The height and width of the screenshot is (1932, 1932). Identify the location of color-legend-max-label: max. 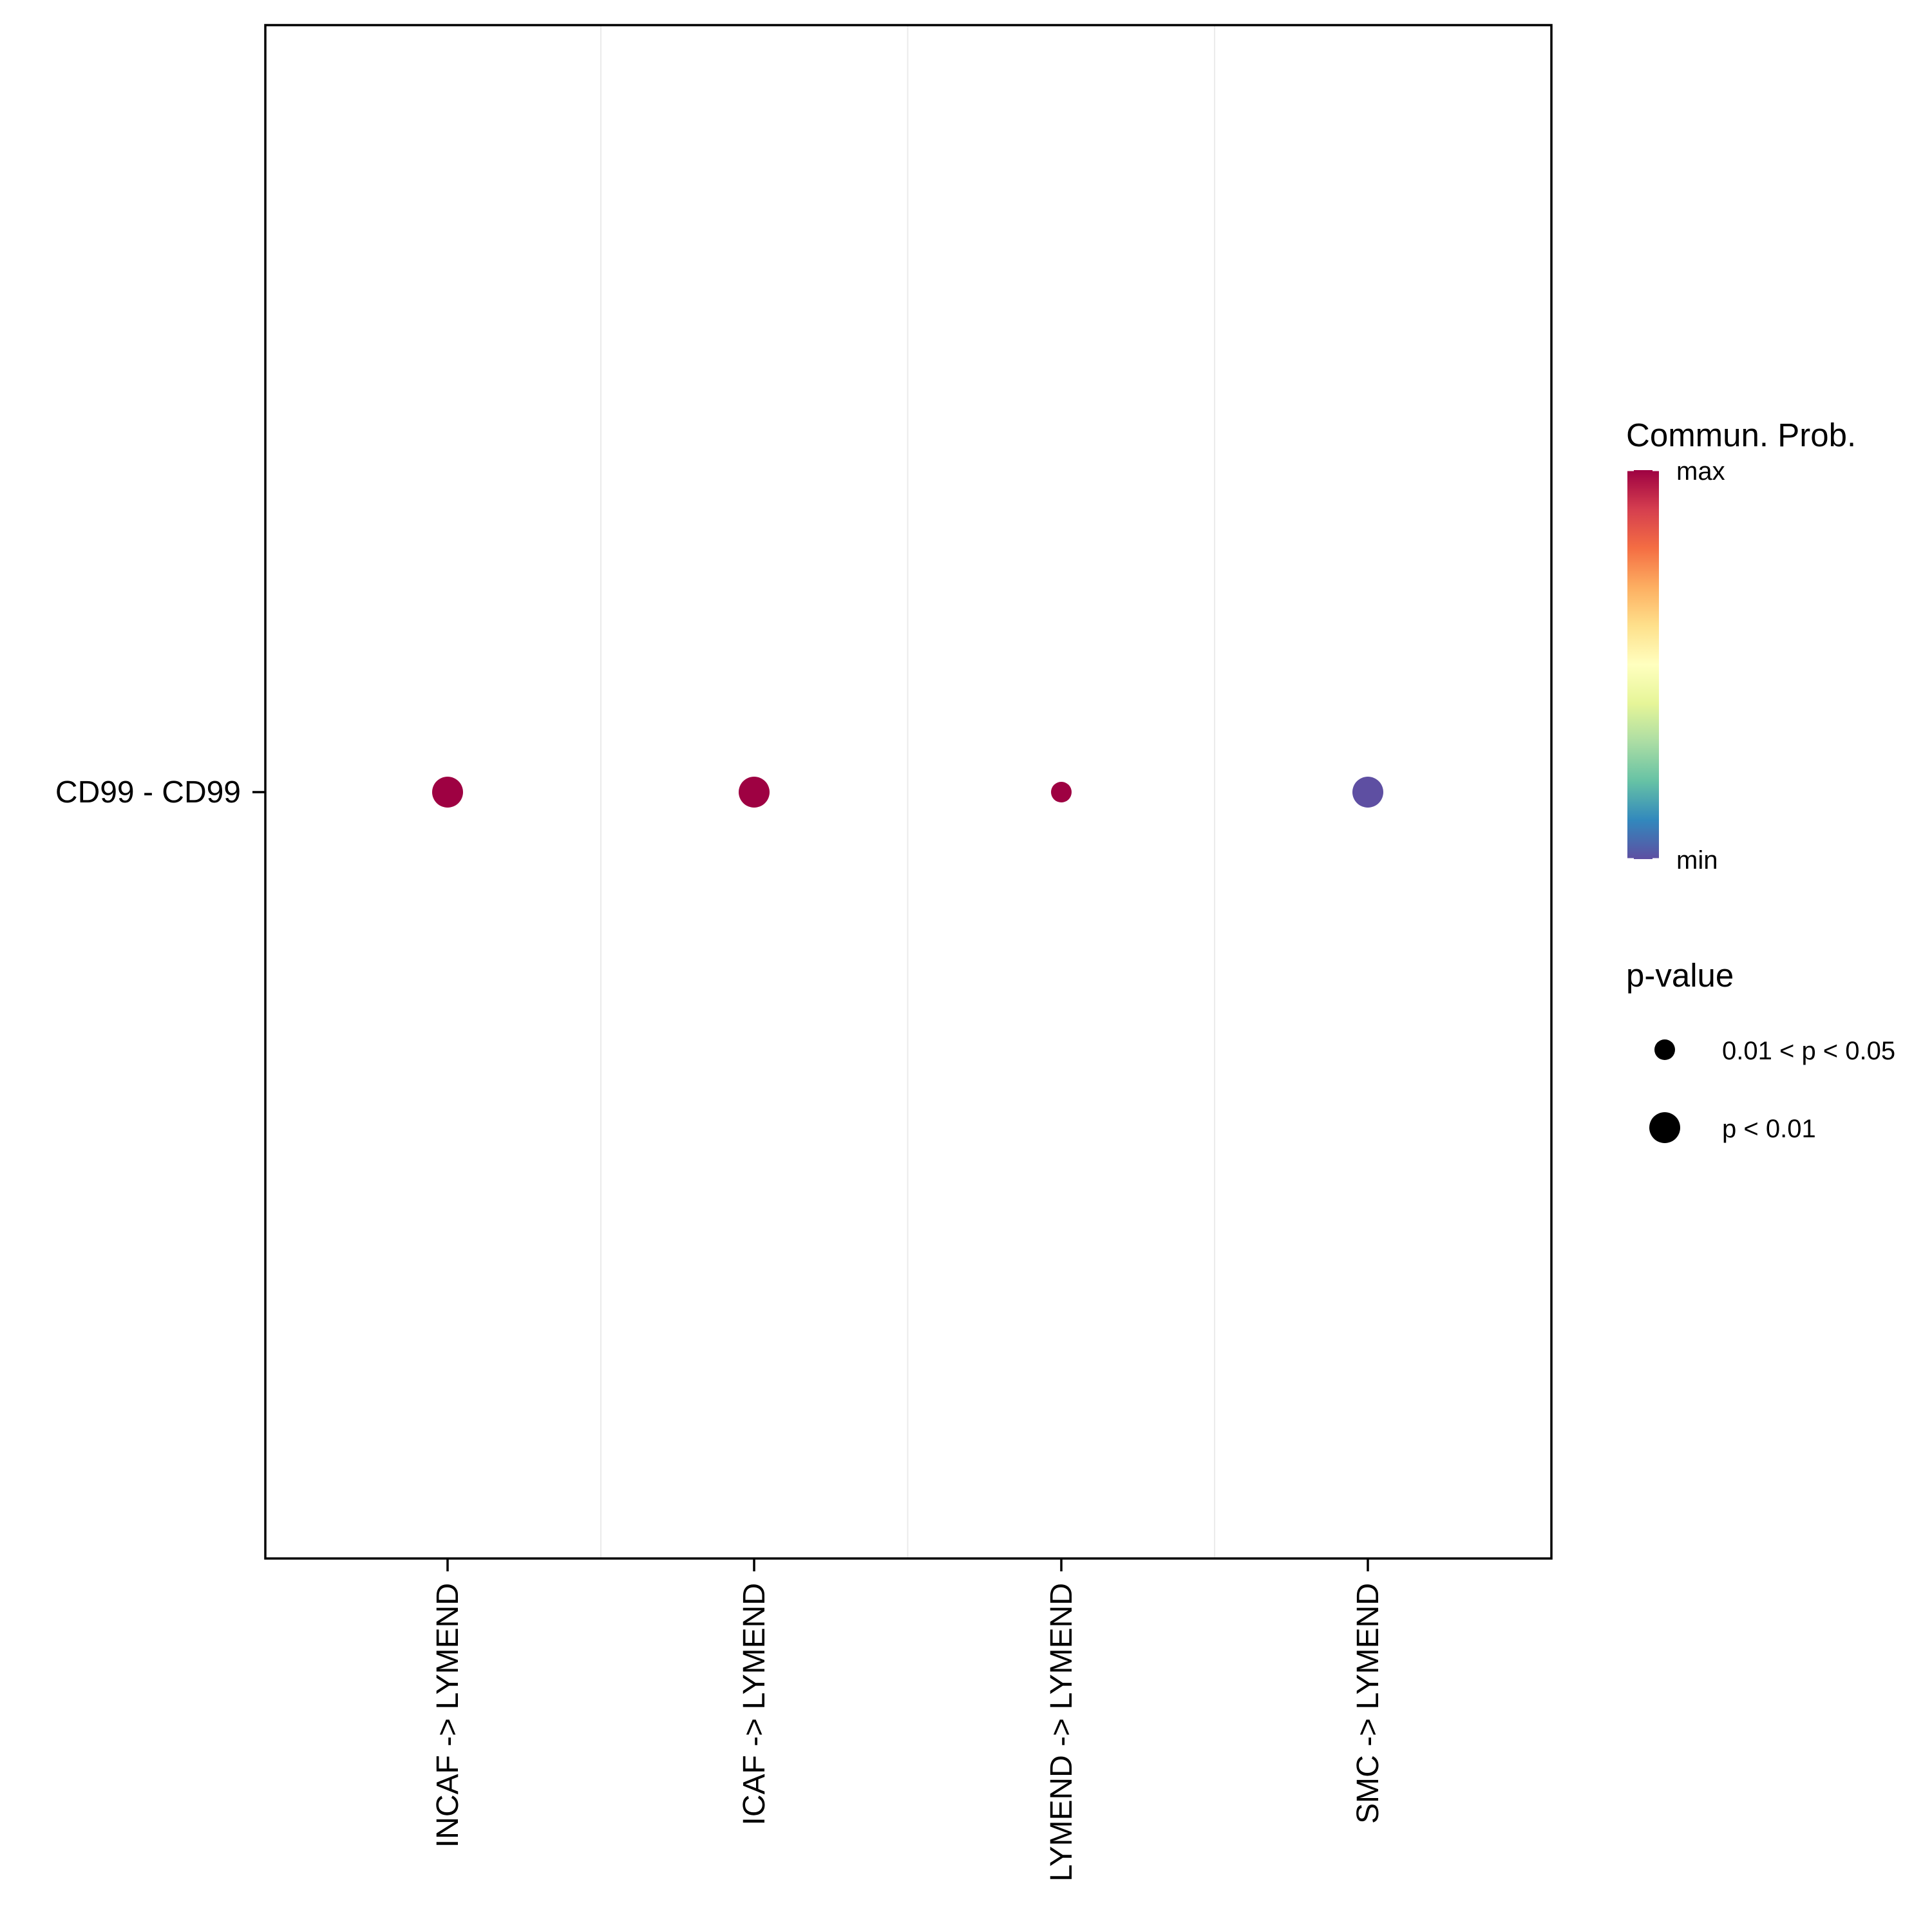
(1700, 471).